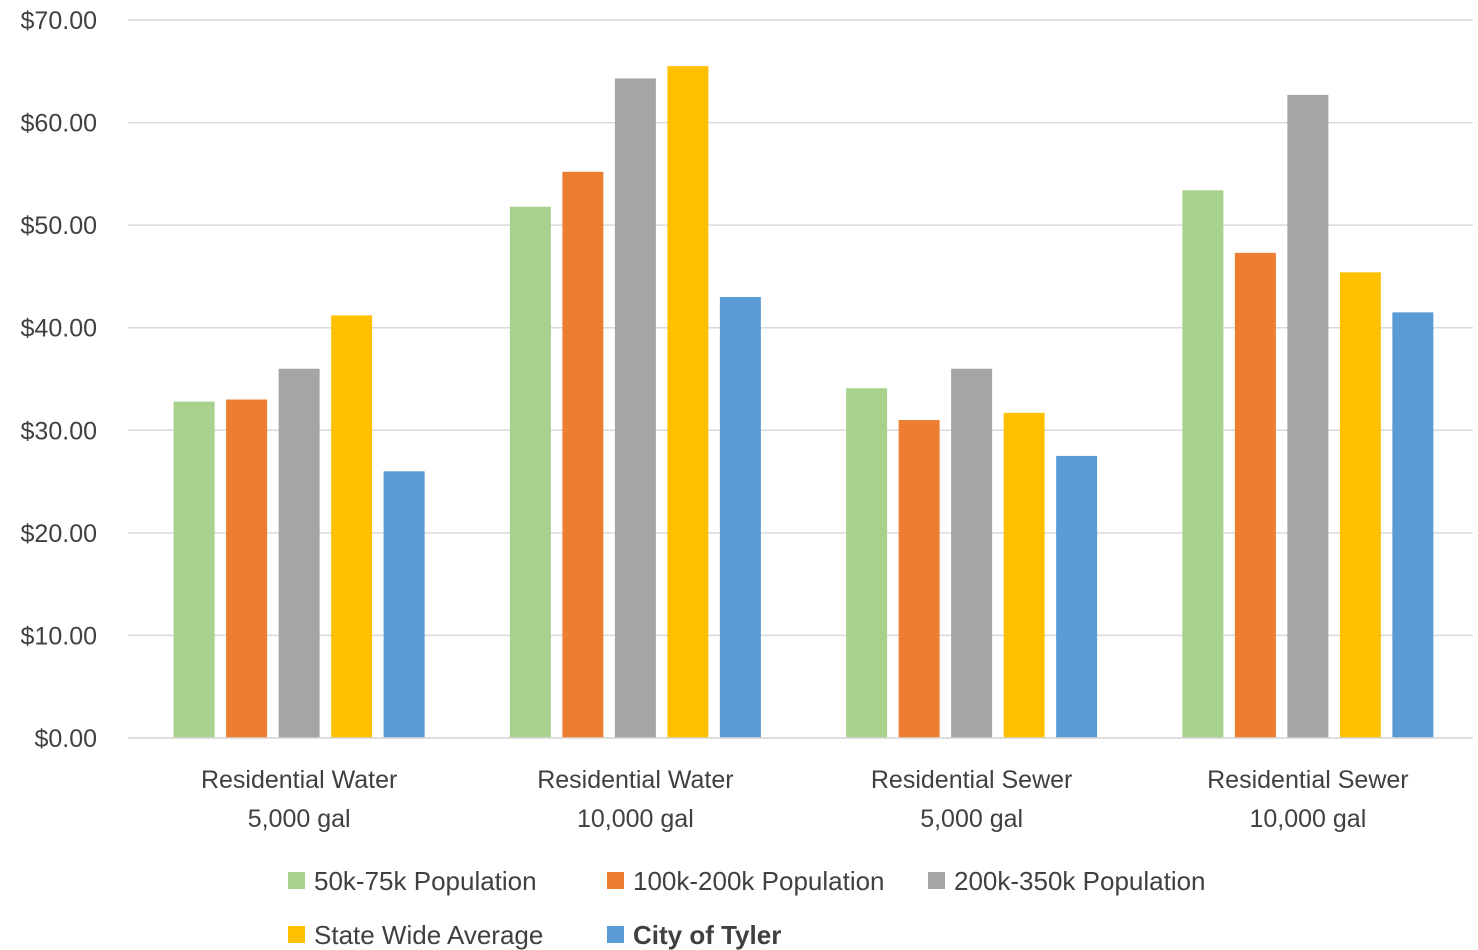  Describe the element at coordinates (759, 881) in the screenshot. I see `legend-label: 100k-200k Population` at that location.